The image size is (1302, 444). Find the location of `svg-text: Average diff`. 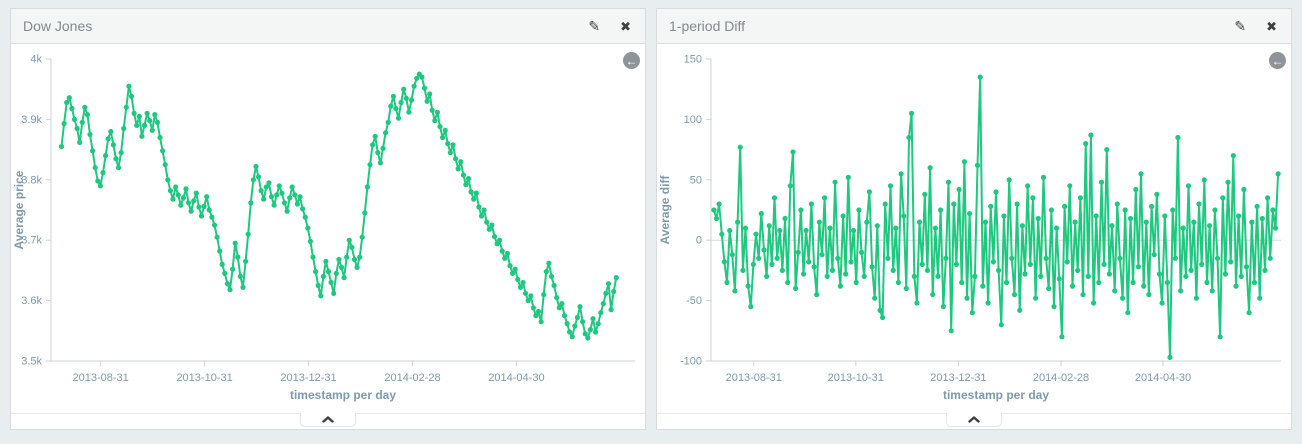

svg-text: Average diff is located at coordinates (665, 210).